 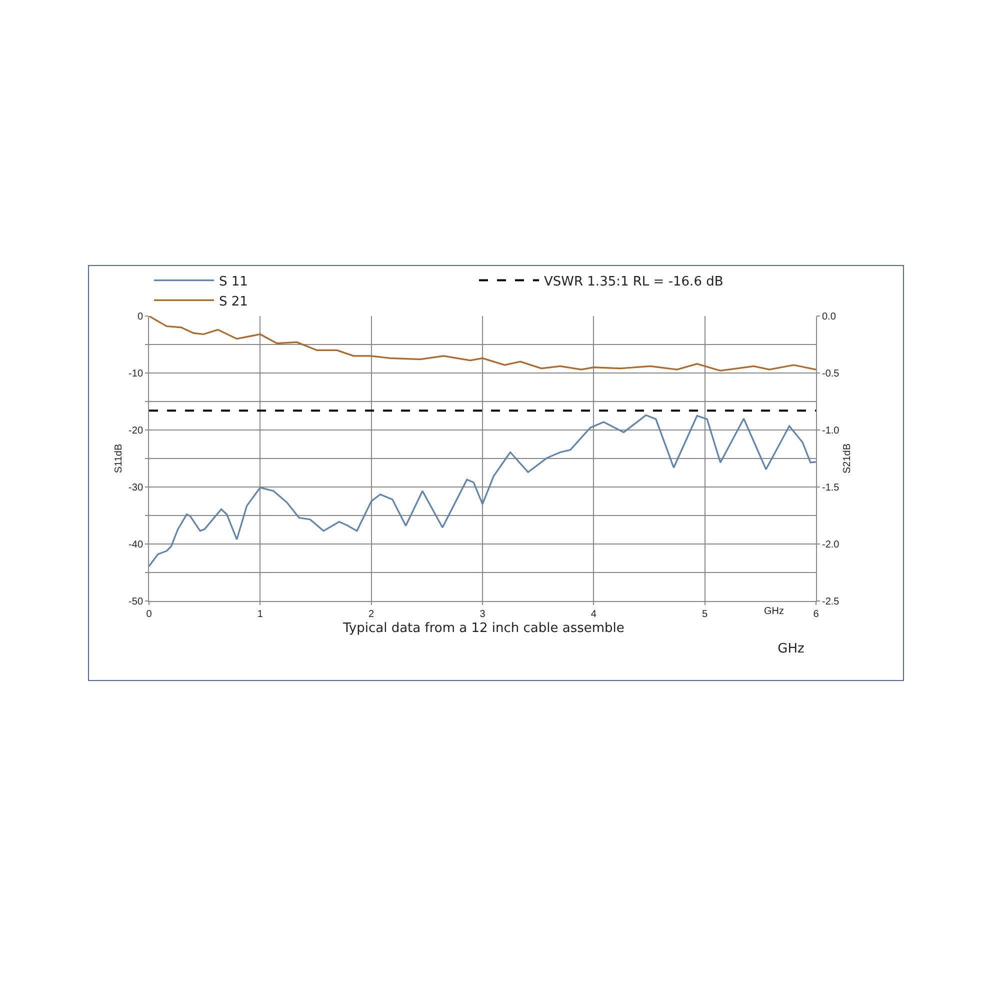 I want to click on y2-tick-label: -1.0, so click(x=831, y=431).